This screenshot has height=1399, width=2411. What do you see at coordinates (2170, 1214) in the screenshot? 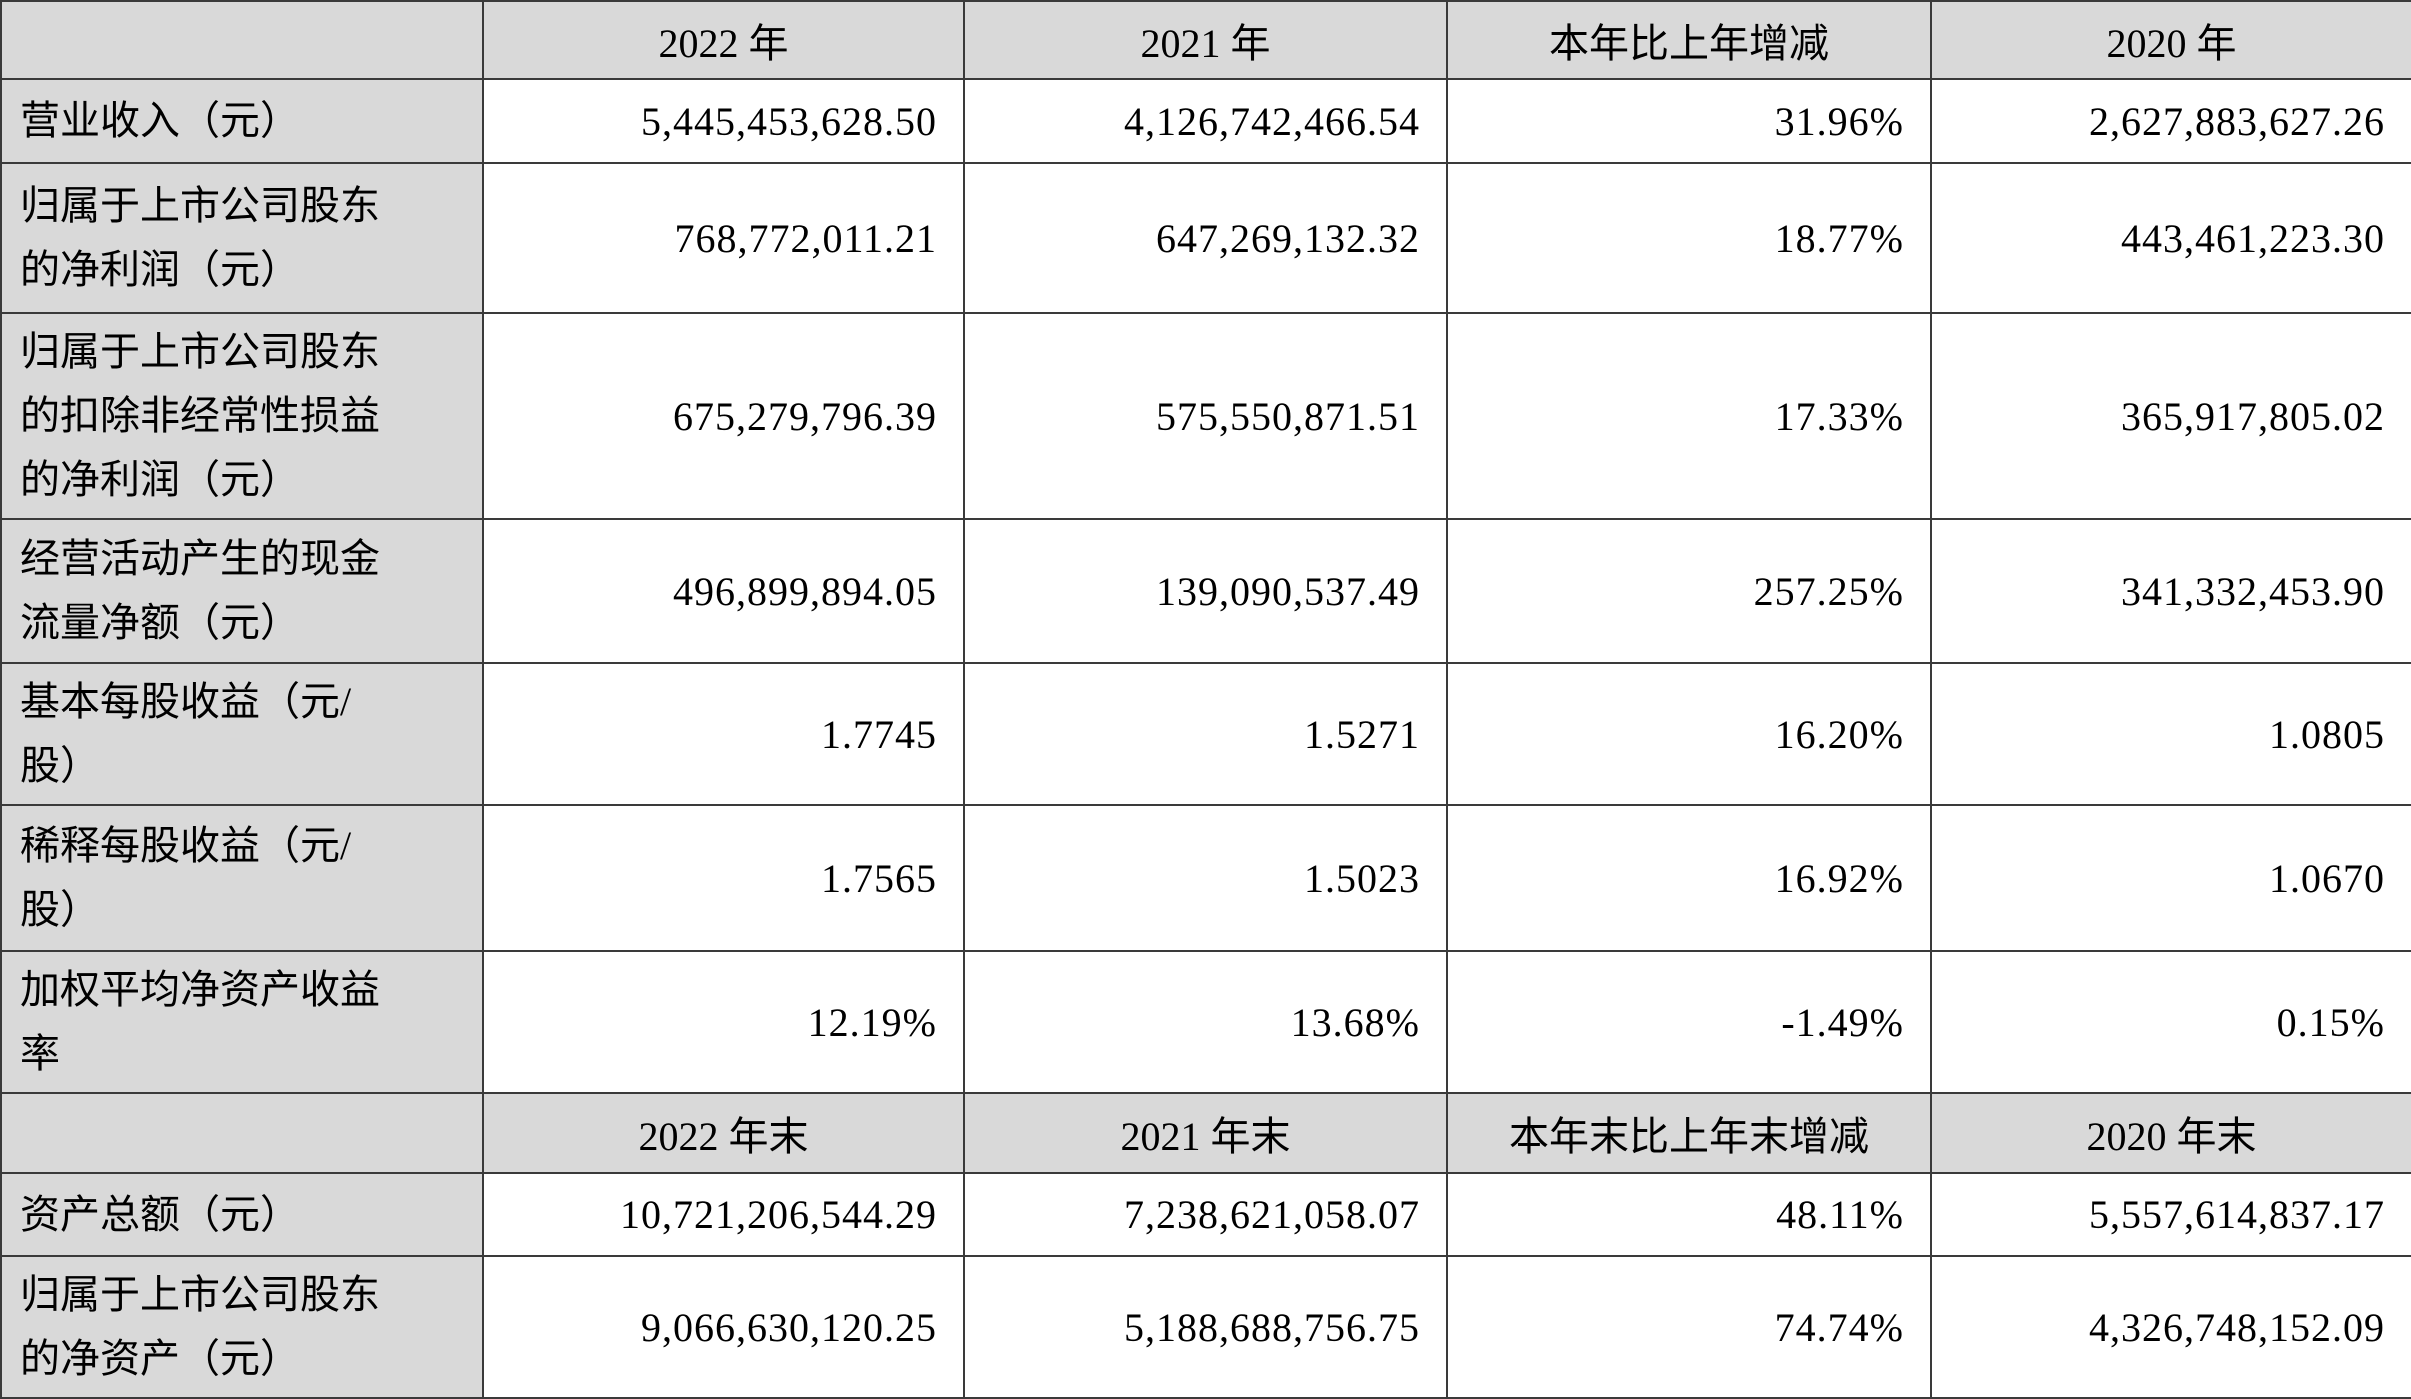
I see `cell-value: 5,557,614,837.17` at bounding box center [2170, 1214].